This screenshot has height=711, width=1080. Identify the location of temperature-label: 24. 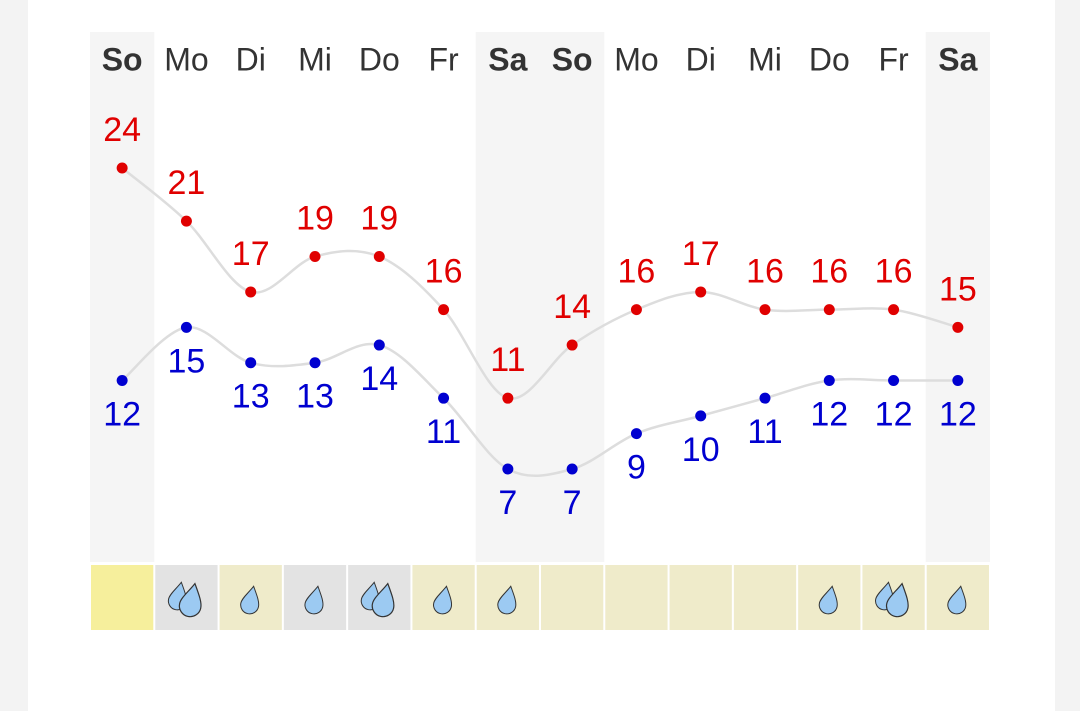
(122, 130).